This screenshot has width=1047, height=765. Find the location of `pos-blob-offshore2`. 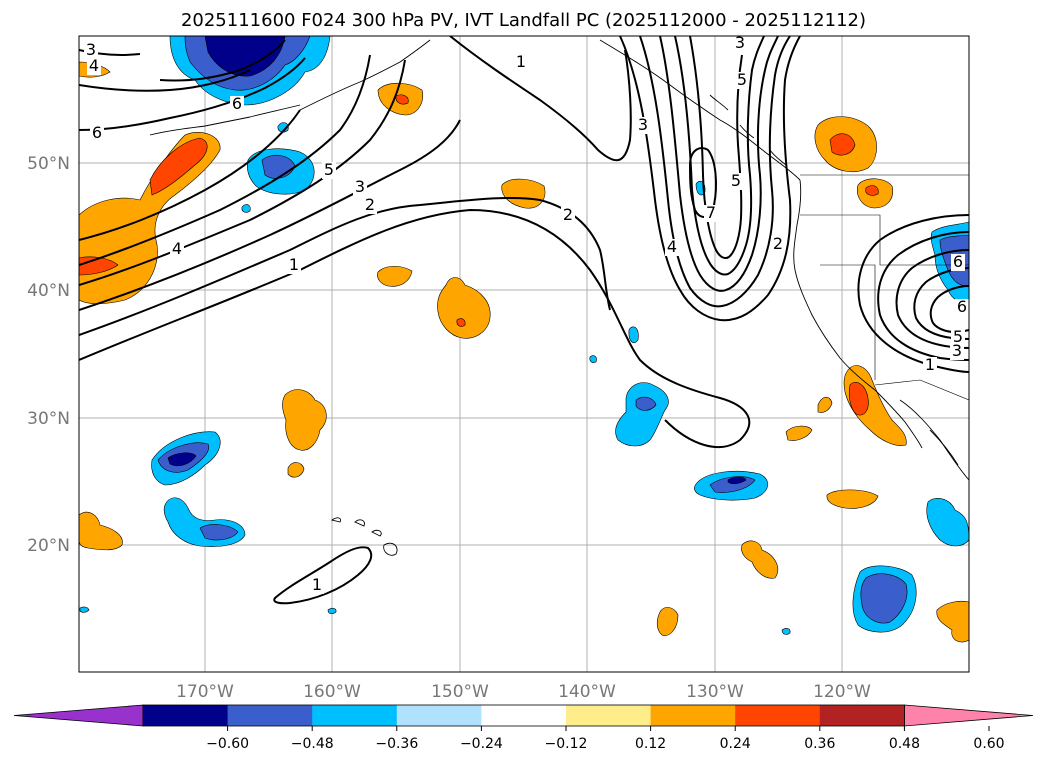

pos-blob-offshore2 is located at coordinates (852, 499).